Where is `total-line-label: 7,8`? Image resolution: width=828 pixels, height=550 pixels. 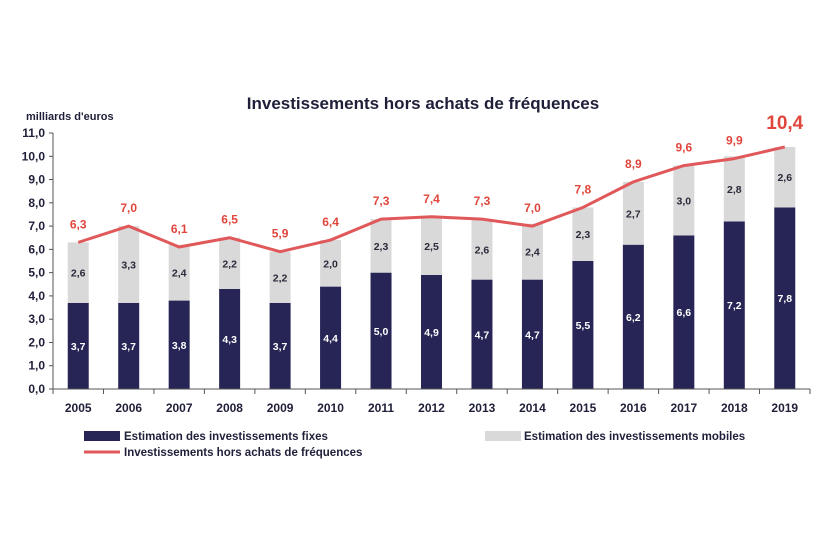
total-line-label: 7,8 is located at coordinates (583, 189).